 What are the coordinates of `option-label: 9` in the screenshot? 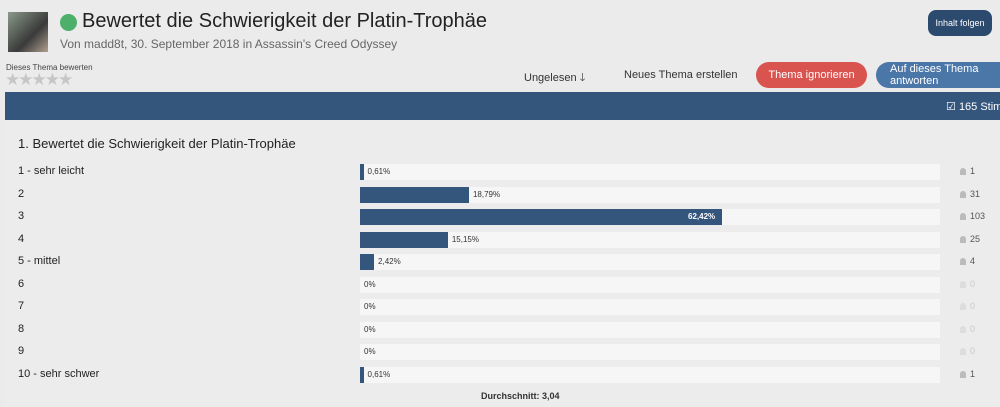 It's located at (21, 351).